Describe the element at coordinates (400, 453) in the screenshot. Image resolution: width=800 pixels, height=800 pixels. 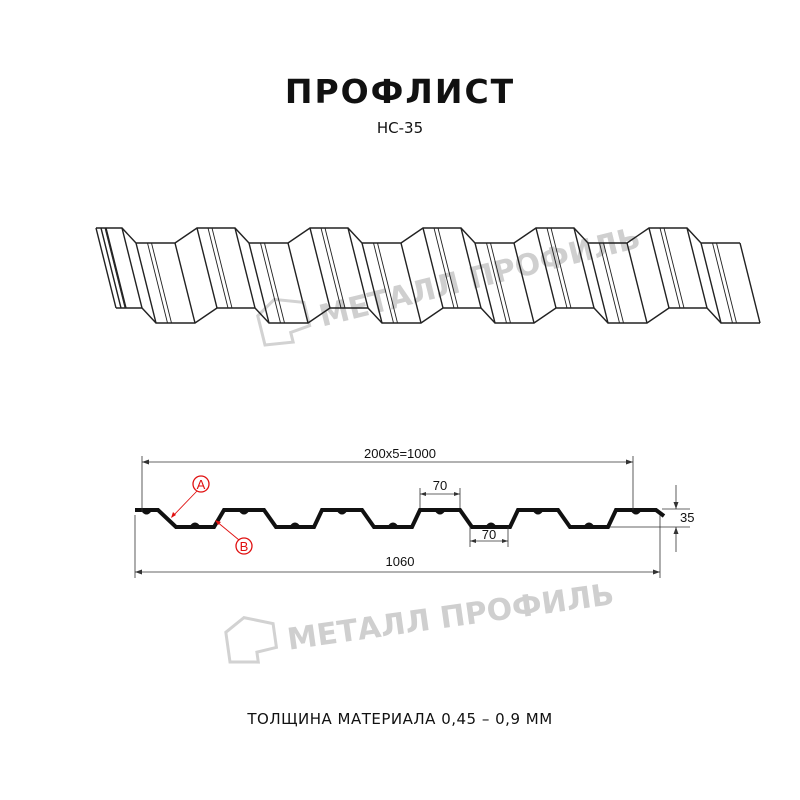
I see `pitch-dimension-label: 200x5=1000` at that location.